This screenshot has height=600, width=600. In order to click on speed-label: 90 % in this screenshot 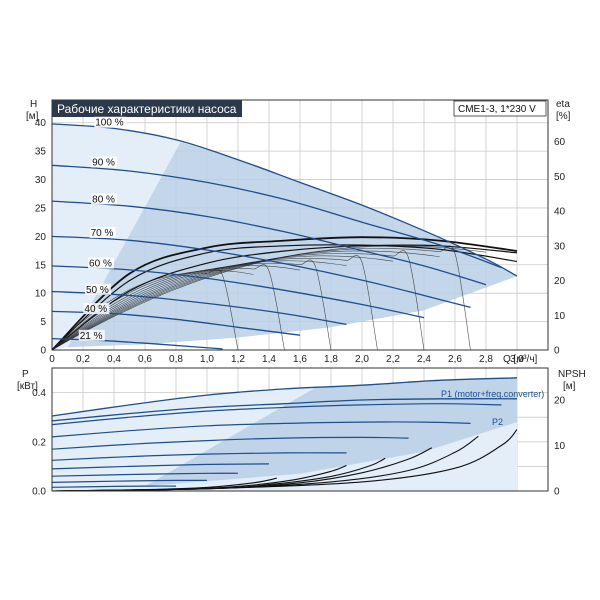, I will do `click(103, 163)`.